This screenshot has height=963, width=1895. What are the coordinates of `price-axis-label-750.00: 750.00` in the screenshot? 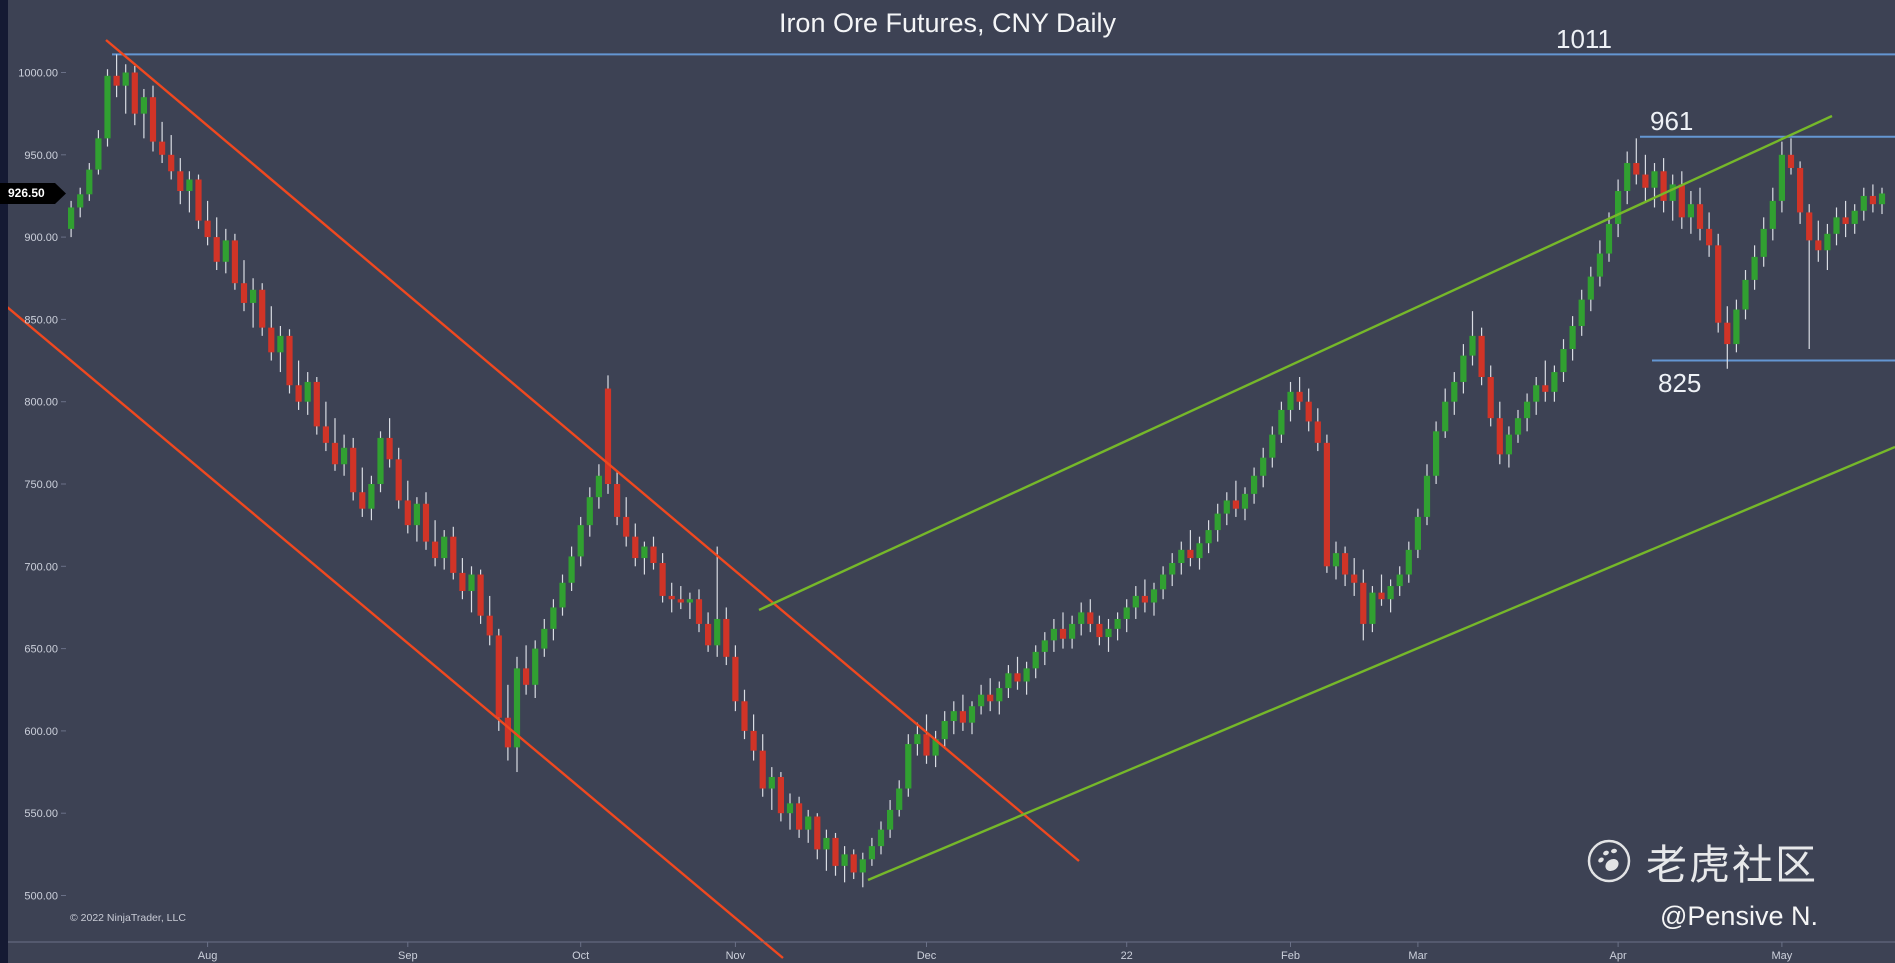 It's located at (41, 485).